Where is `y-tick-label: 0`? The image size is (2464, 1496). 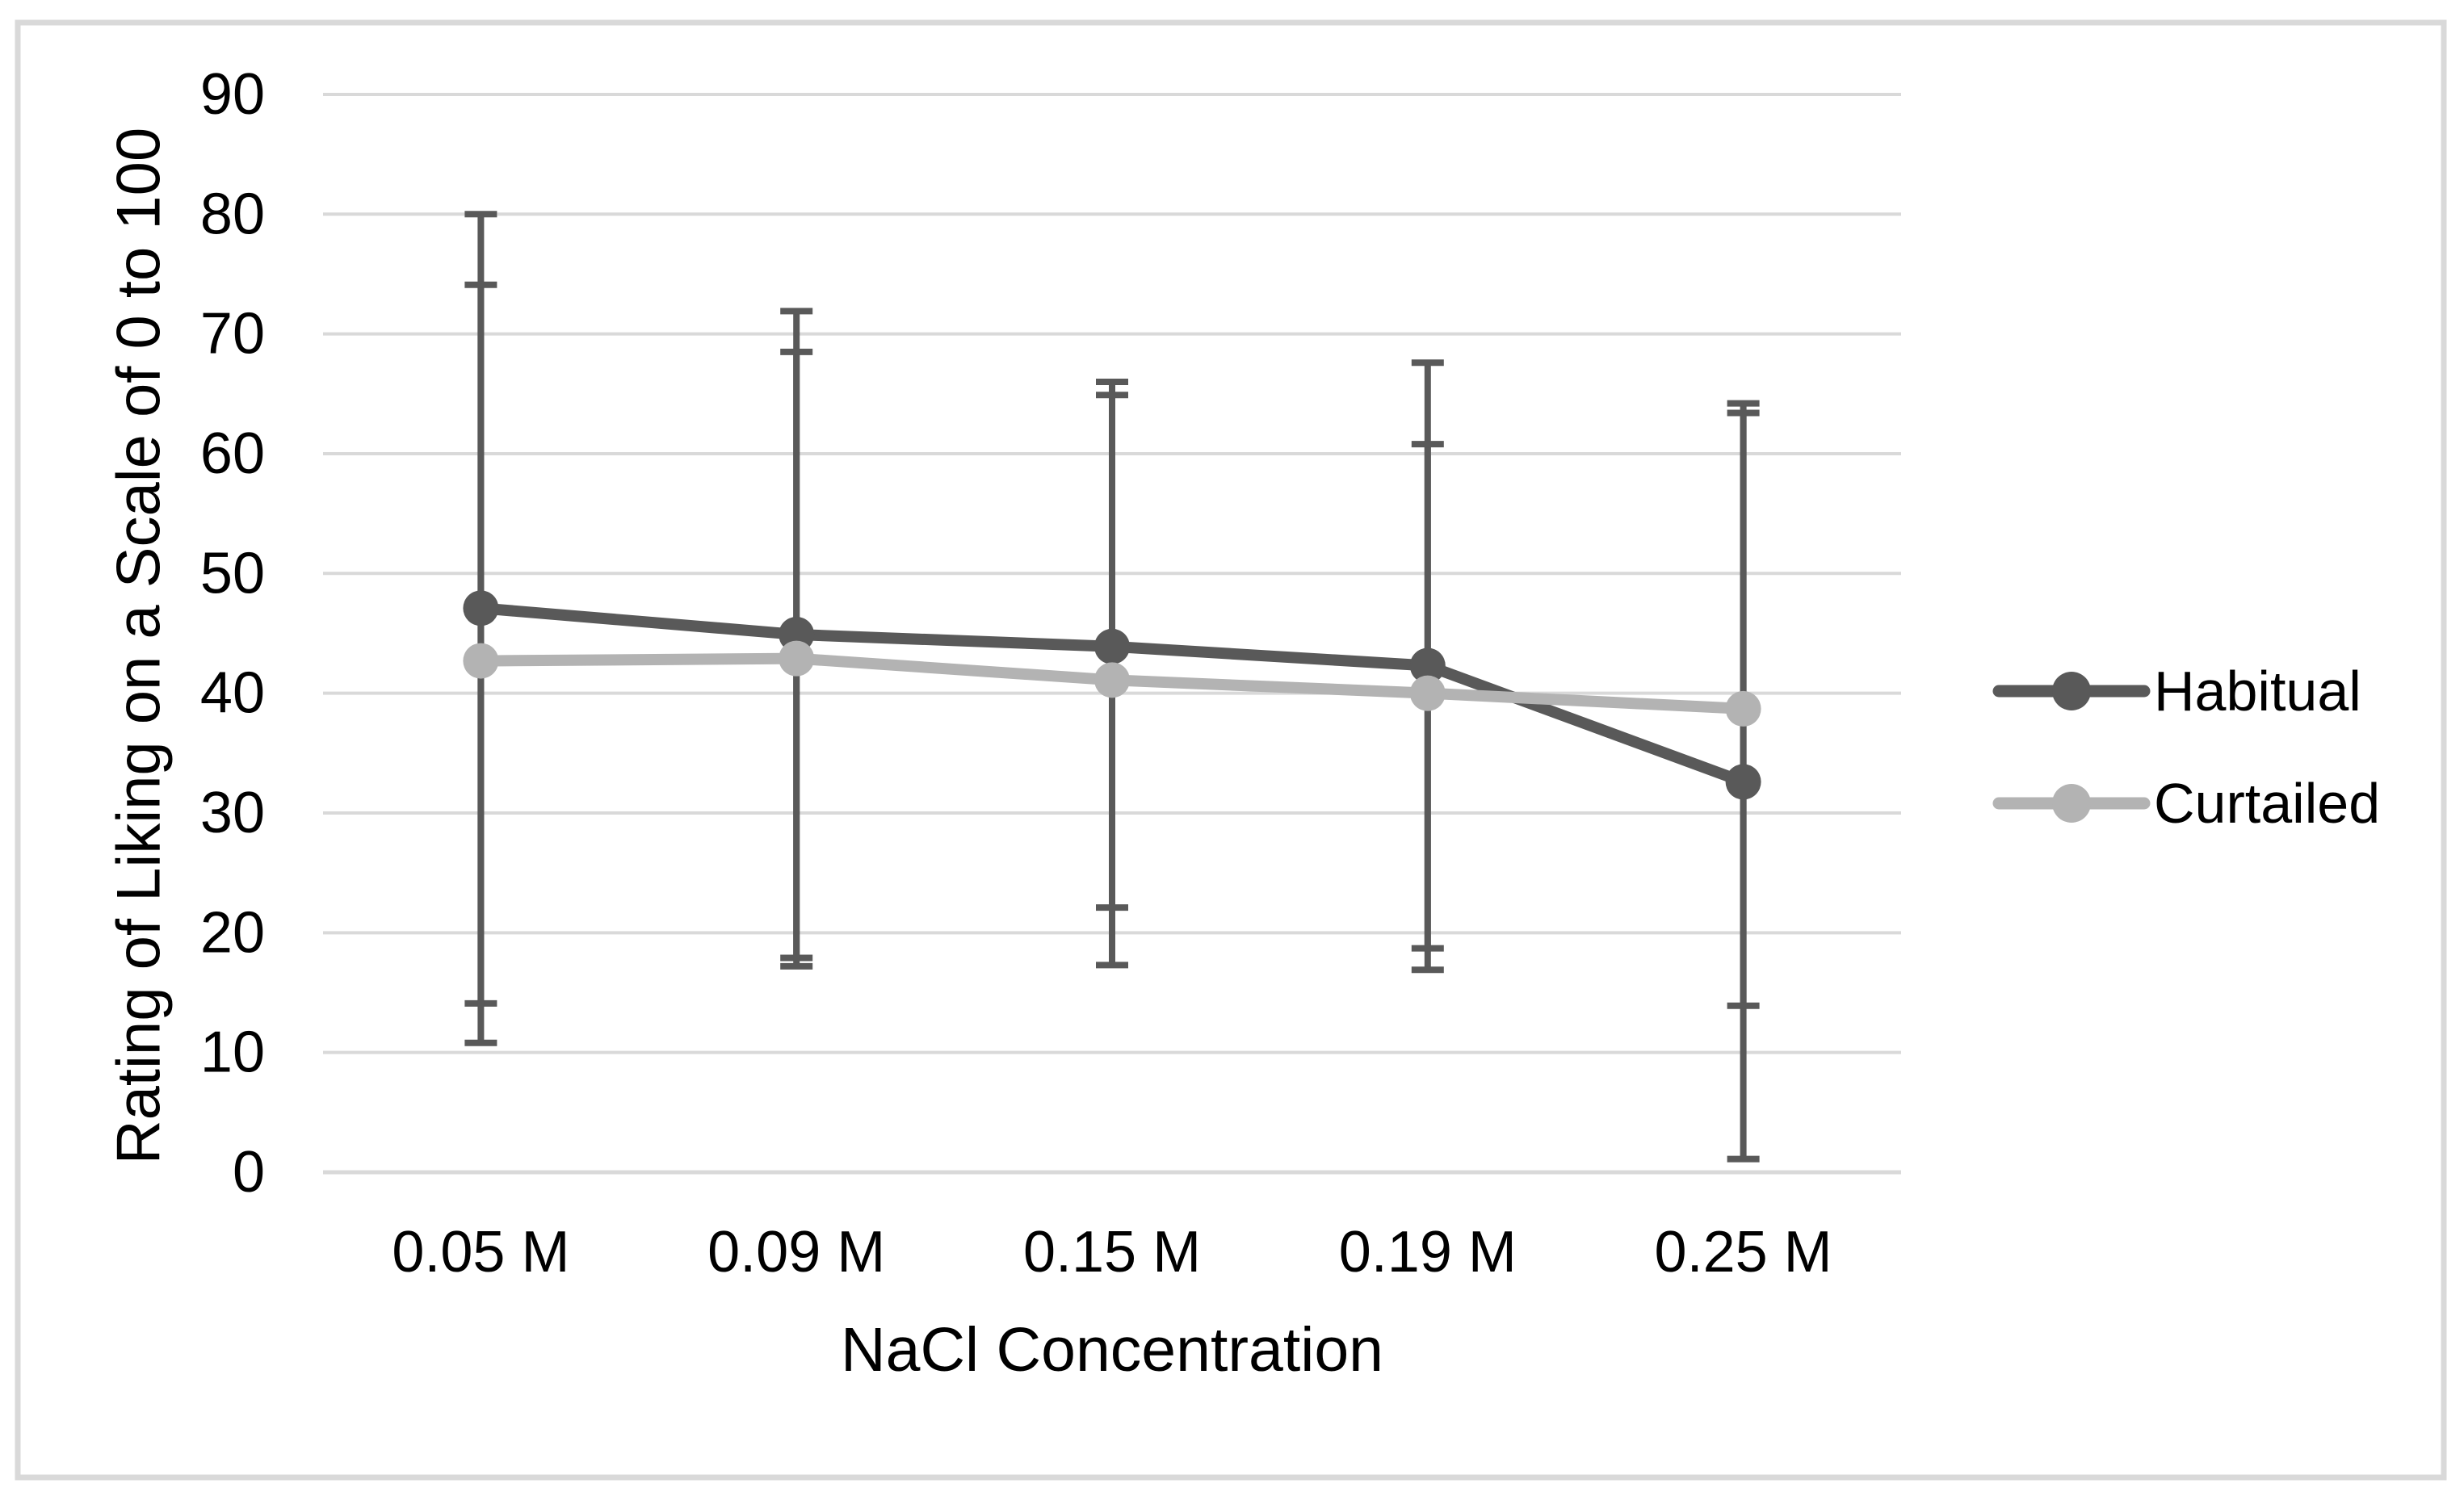
y-tick-label: 0 is located at coordinates (249, 1172).